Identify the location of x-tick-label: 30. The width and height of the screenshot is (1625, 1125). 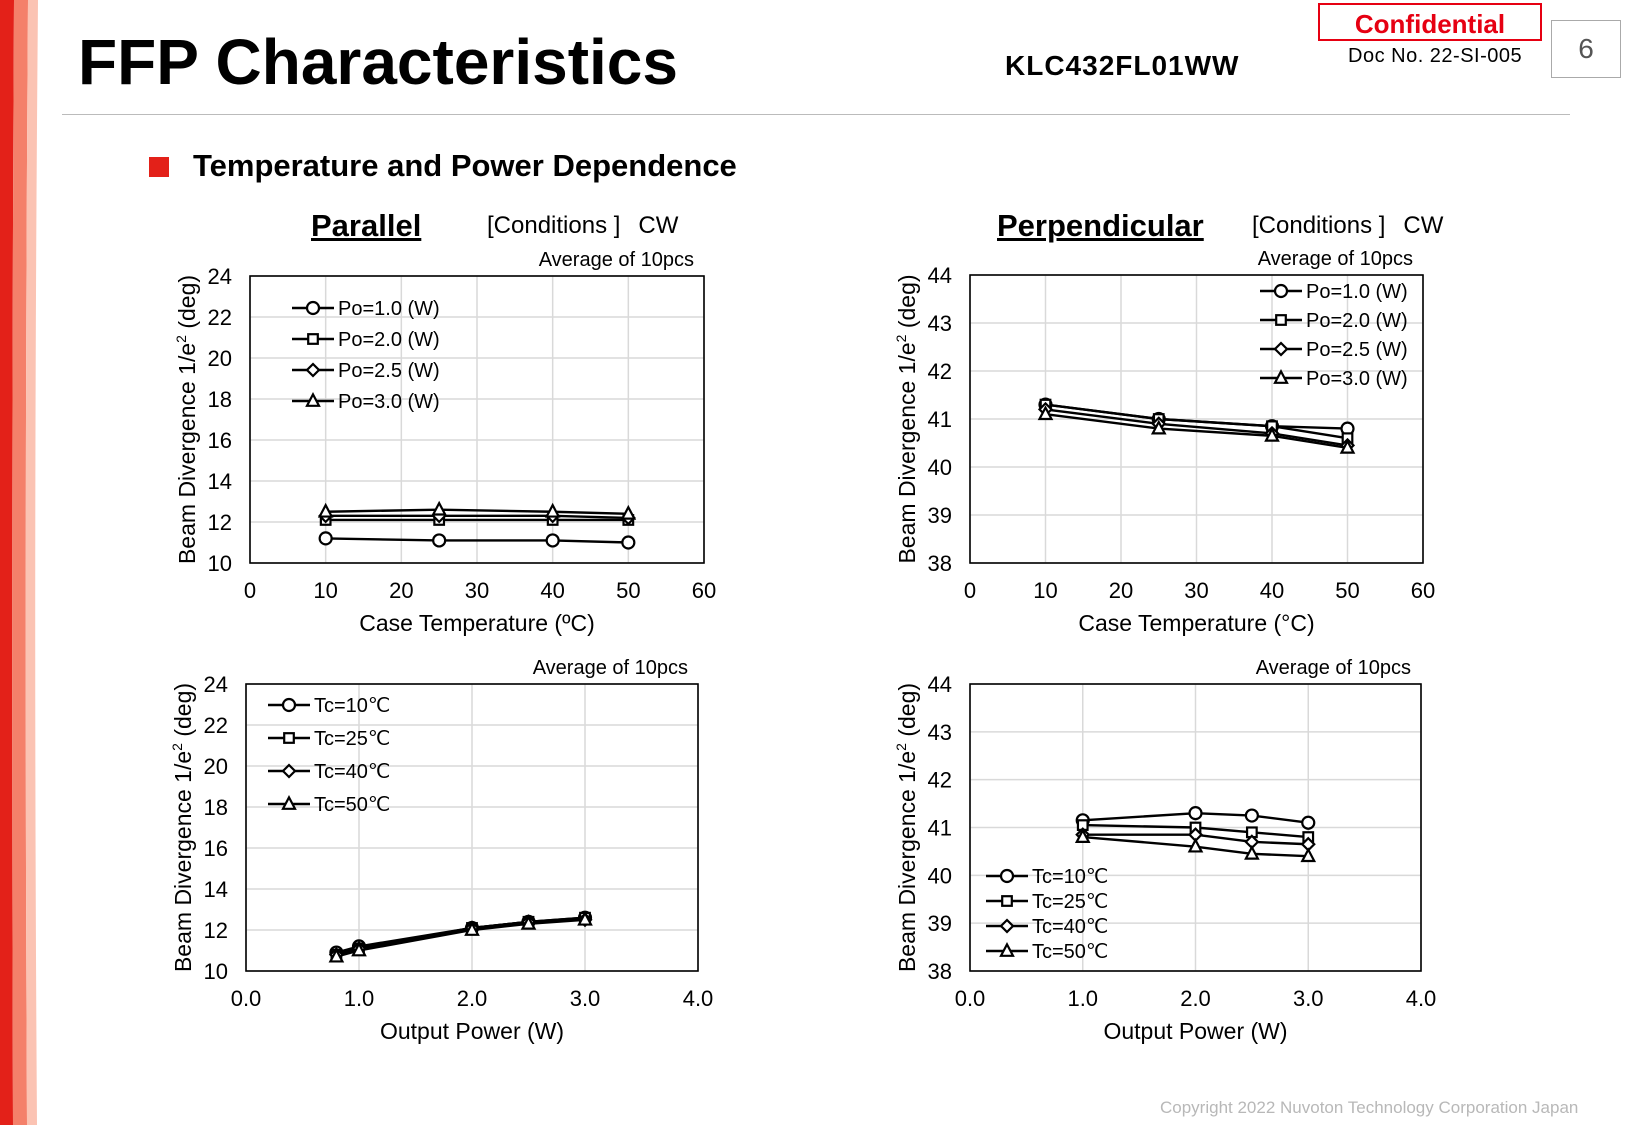
(477, 590).